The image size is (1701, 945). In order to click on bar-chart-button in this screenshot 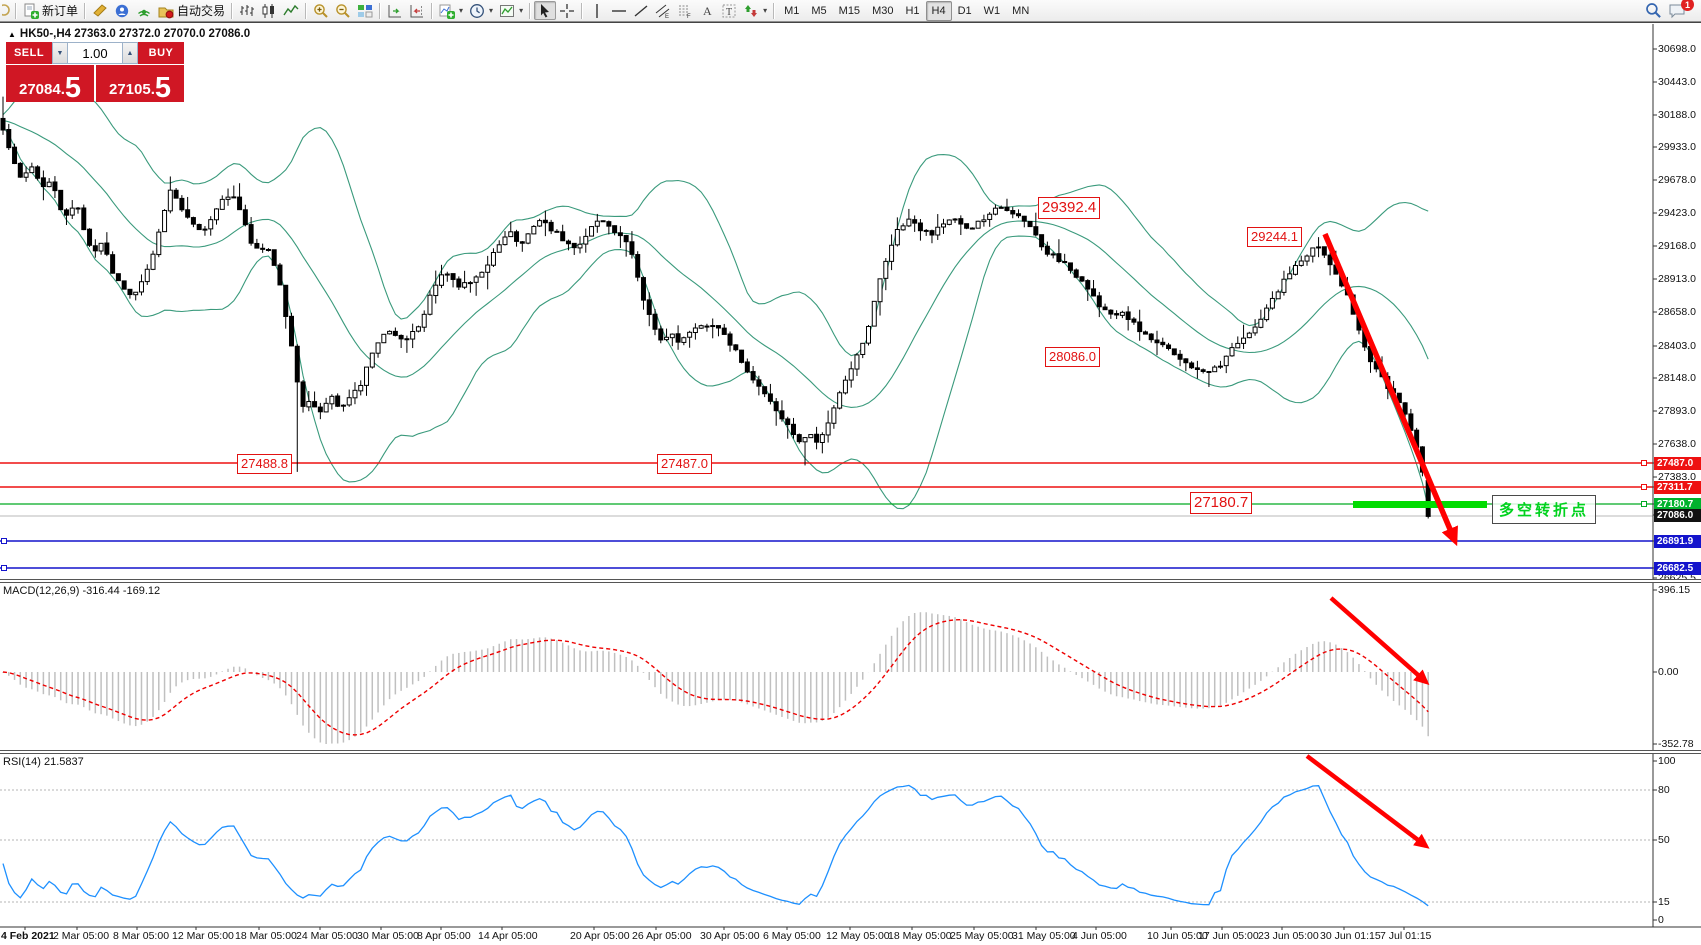, I will do `click(247, 10)`.